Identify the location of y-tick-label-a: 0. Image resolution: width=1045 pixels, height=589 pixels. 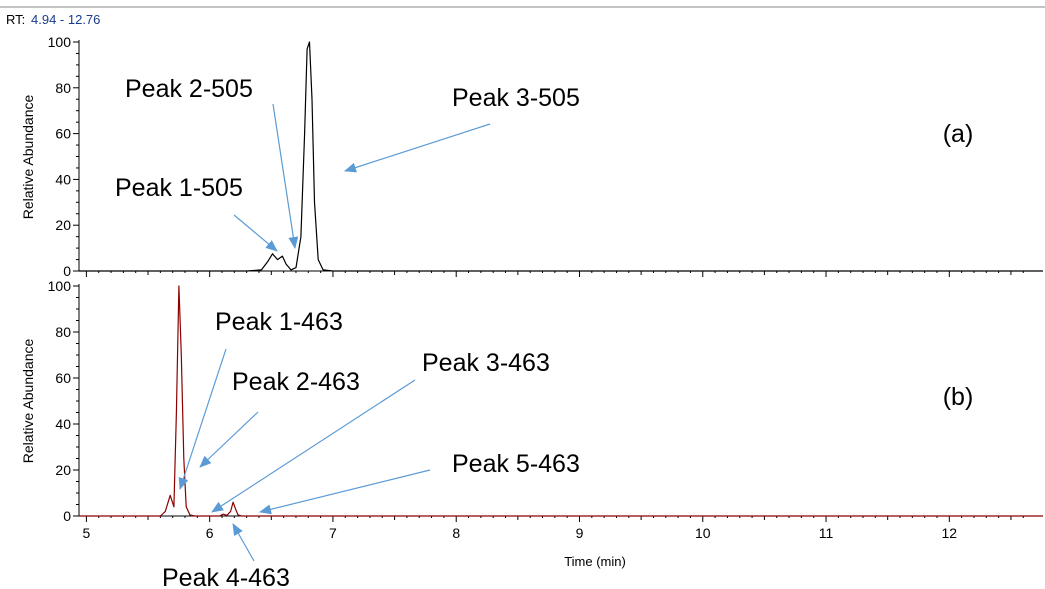
(67, 271).